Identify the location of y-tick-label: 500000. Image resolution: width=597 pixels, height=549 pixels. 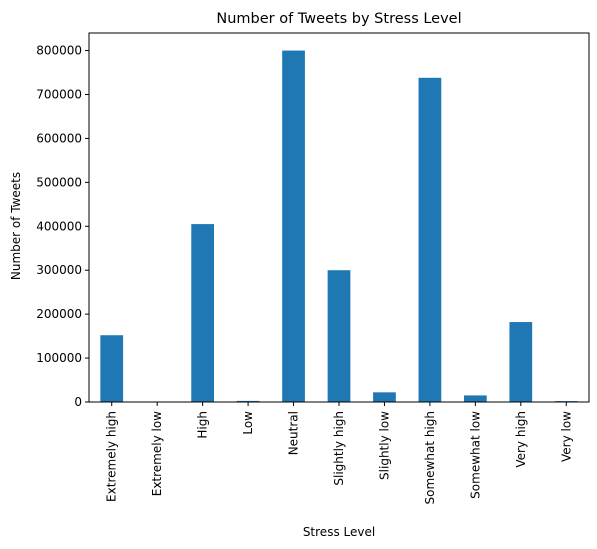
(59, 182).